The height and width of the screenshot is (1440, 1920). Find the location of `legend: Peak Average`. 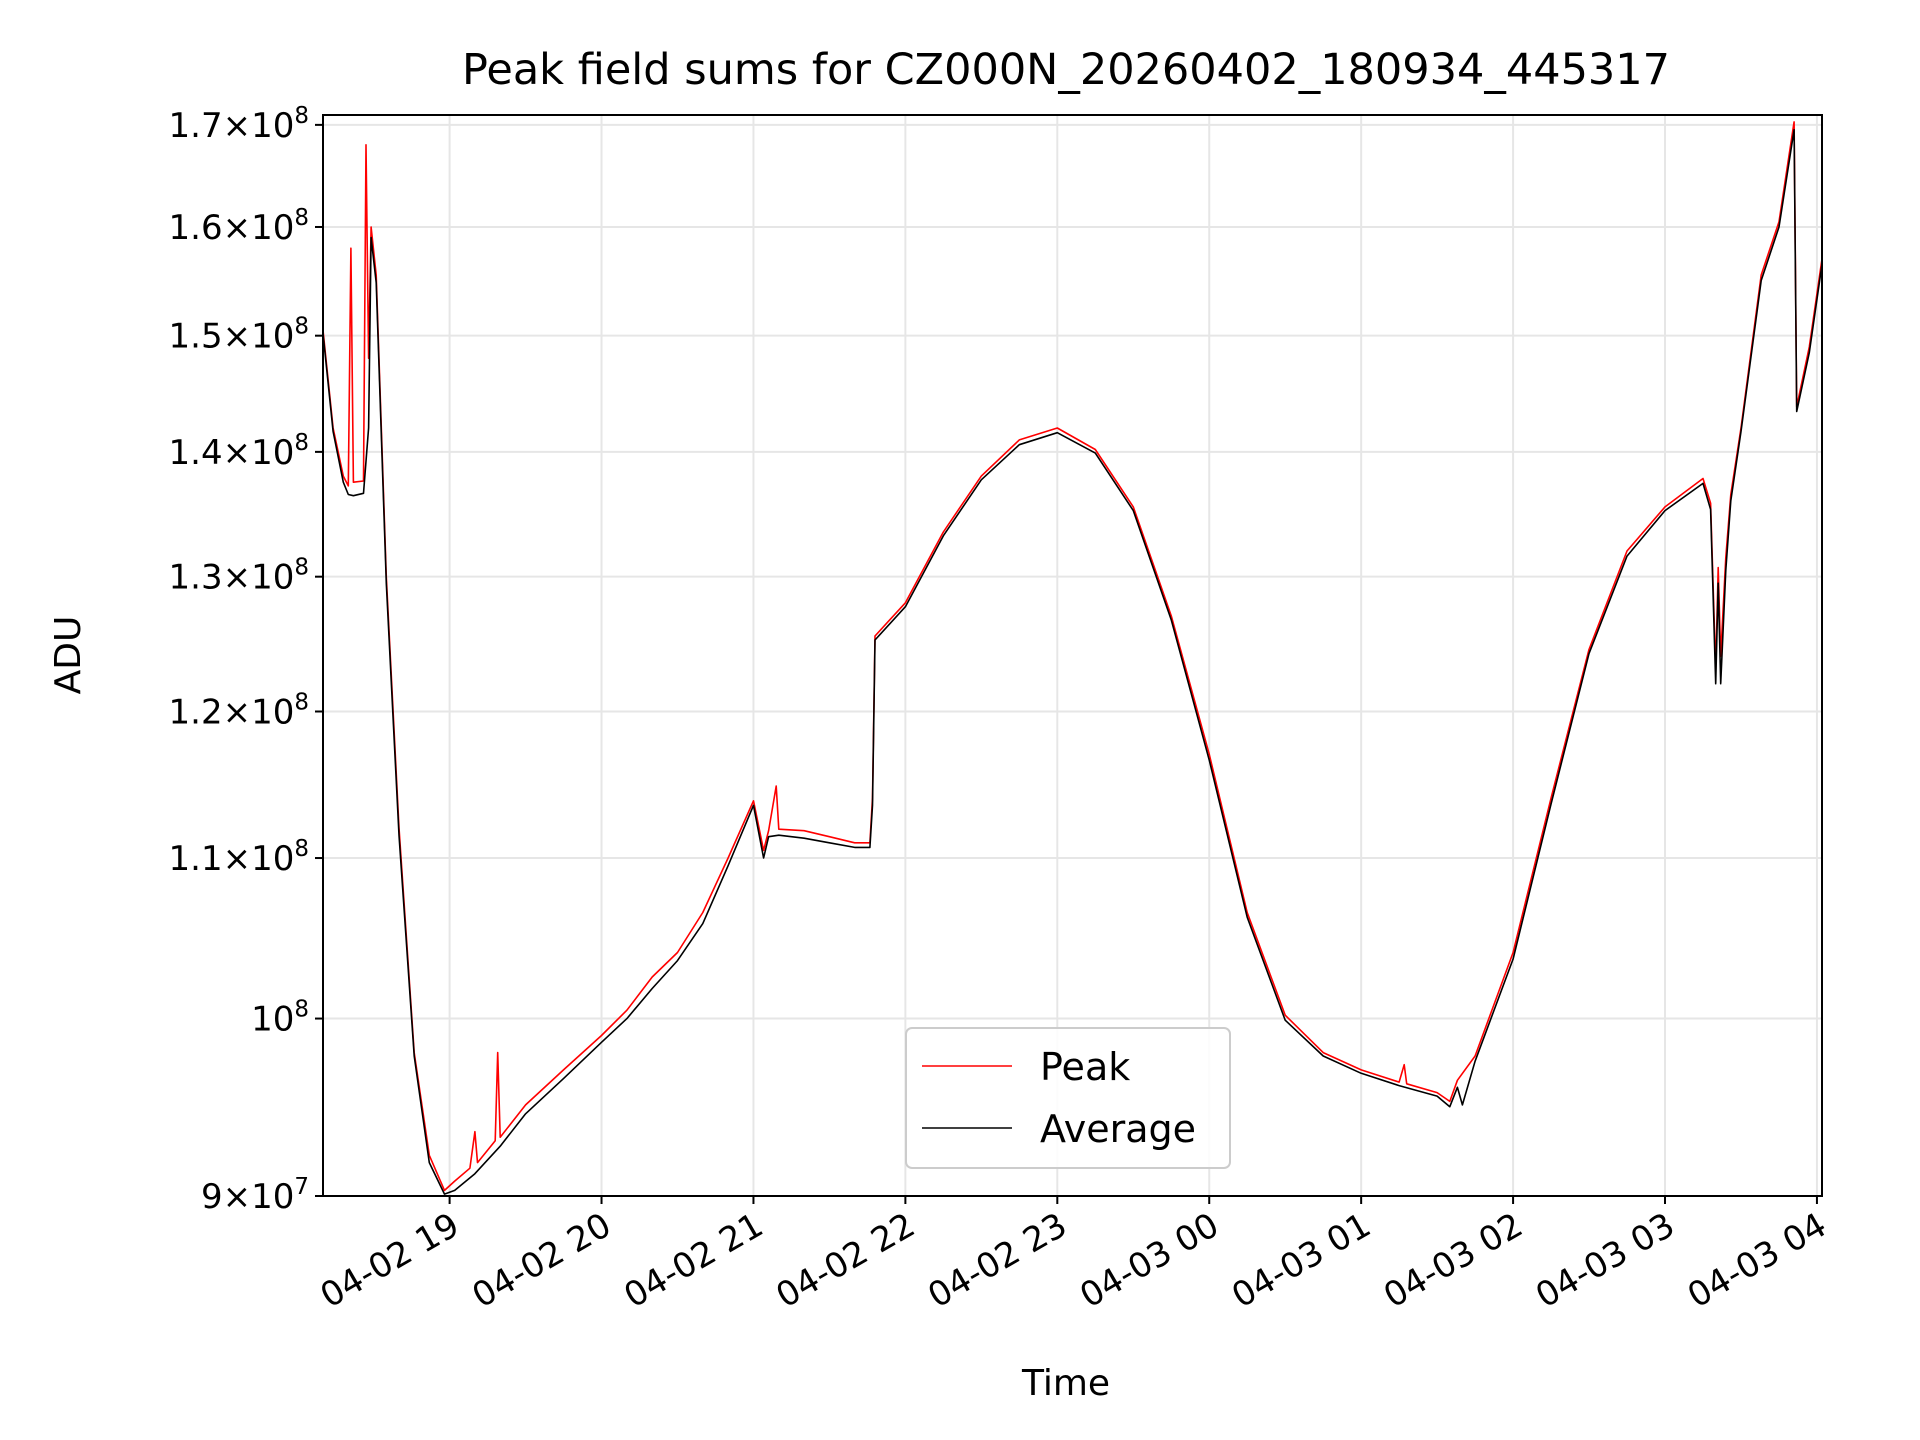

legend: Peak Average is located at coordinates (1068, 1098).